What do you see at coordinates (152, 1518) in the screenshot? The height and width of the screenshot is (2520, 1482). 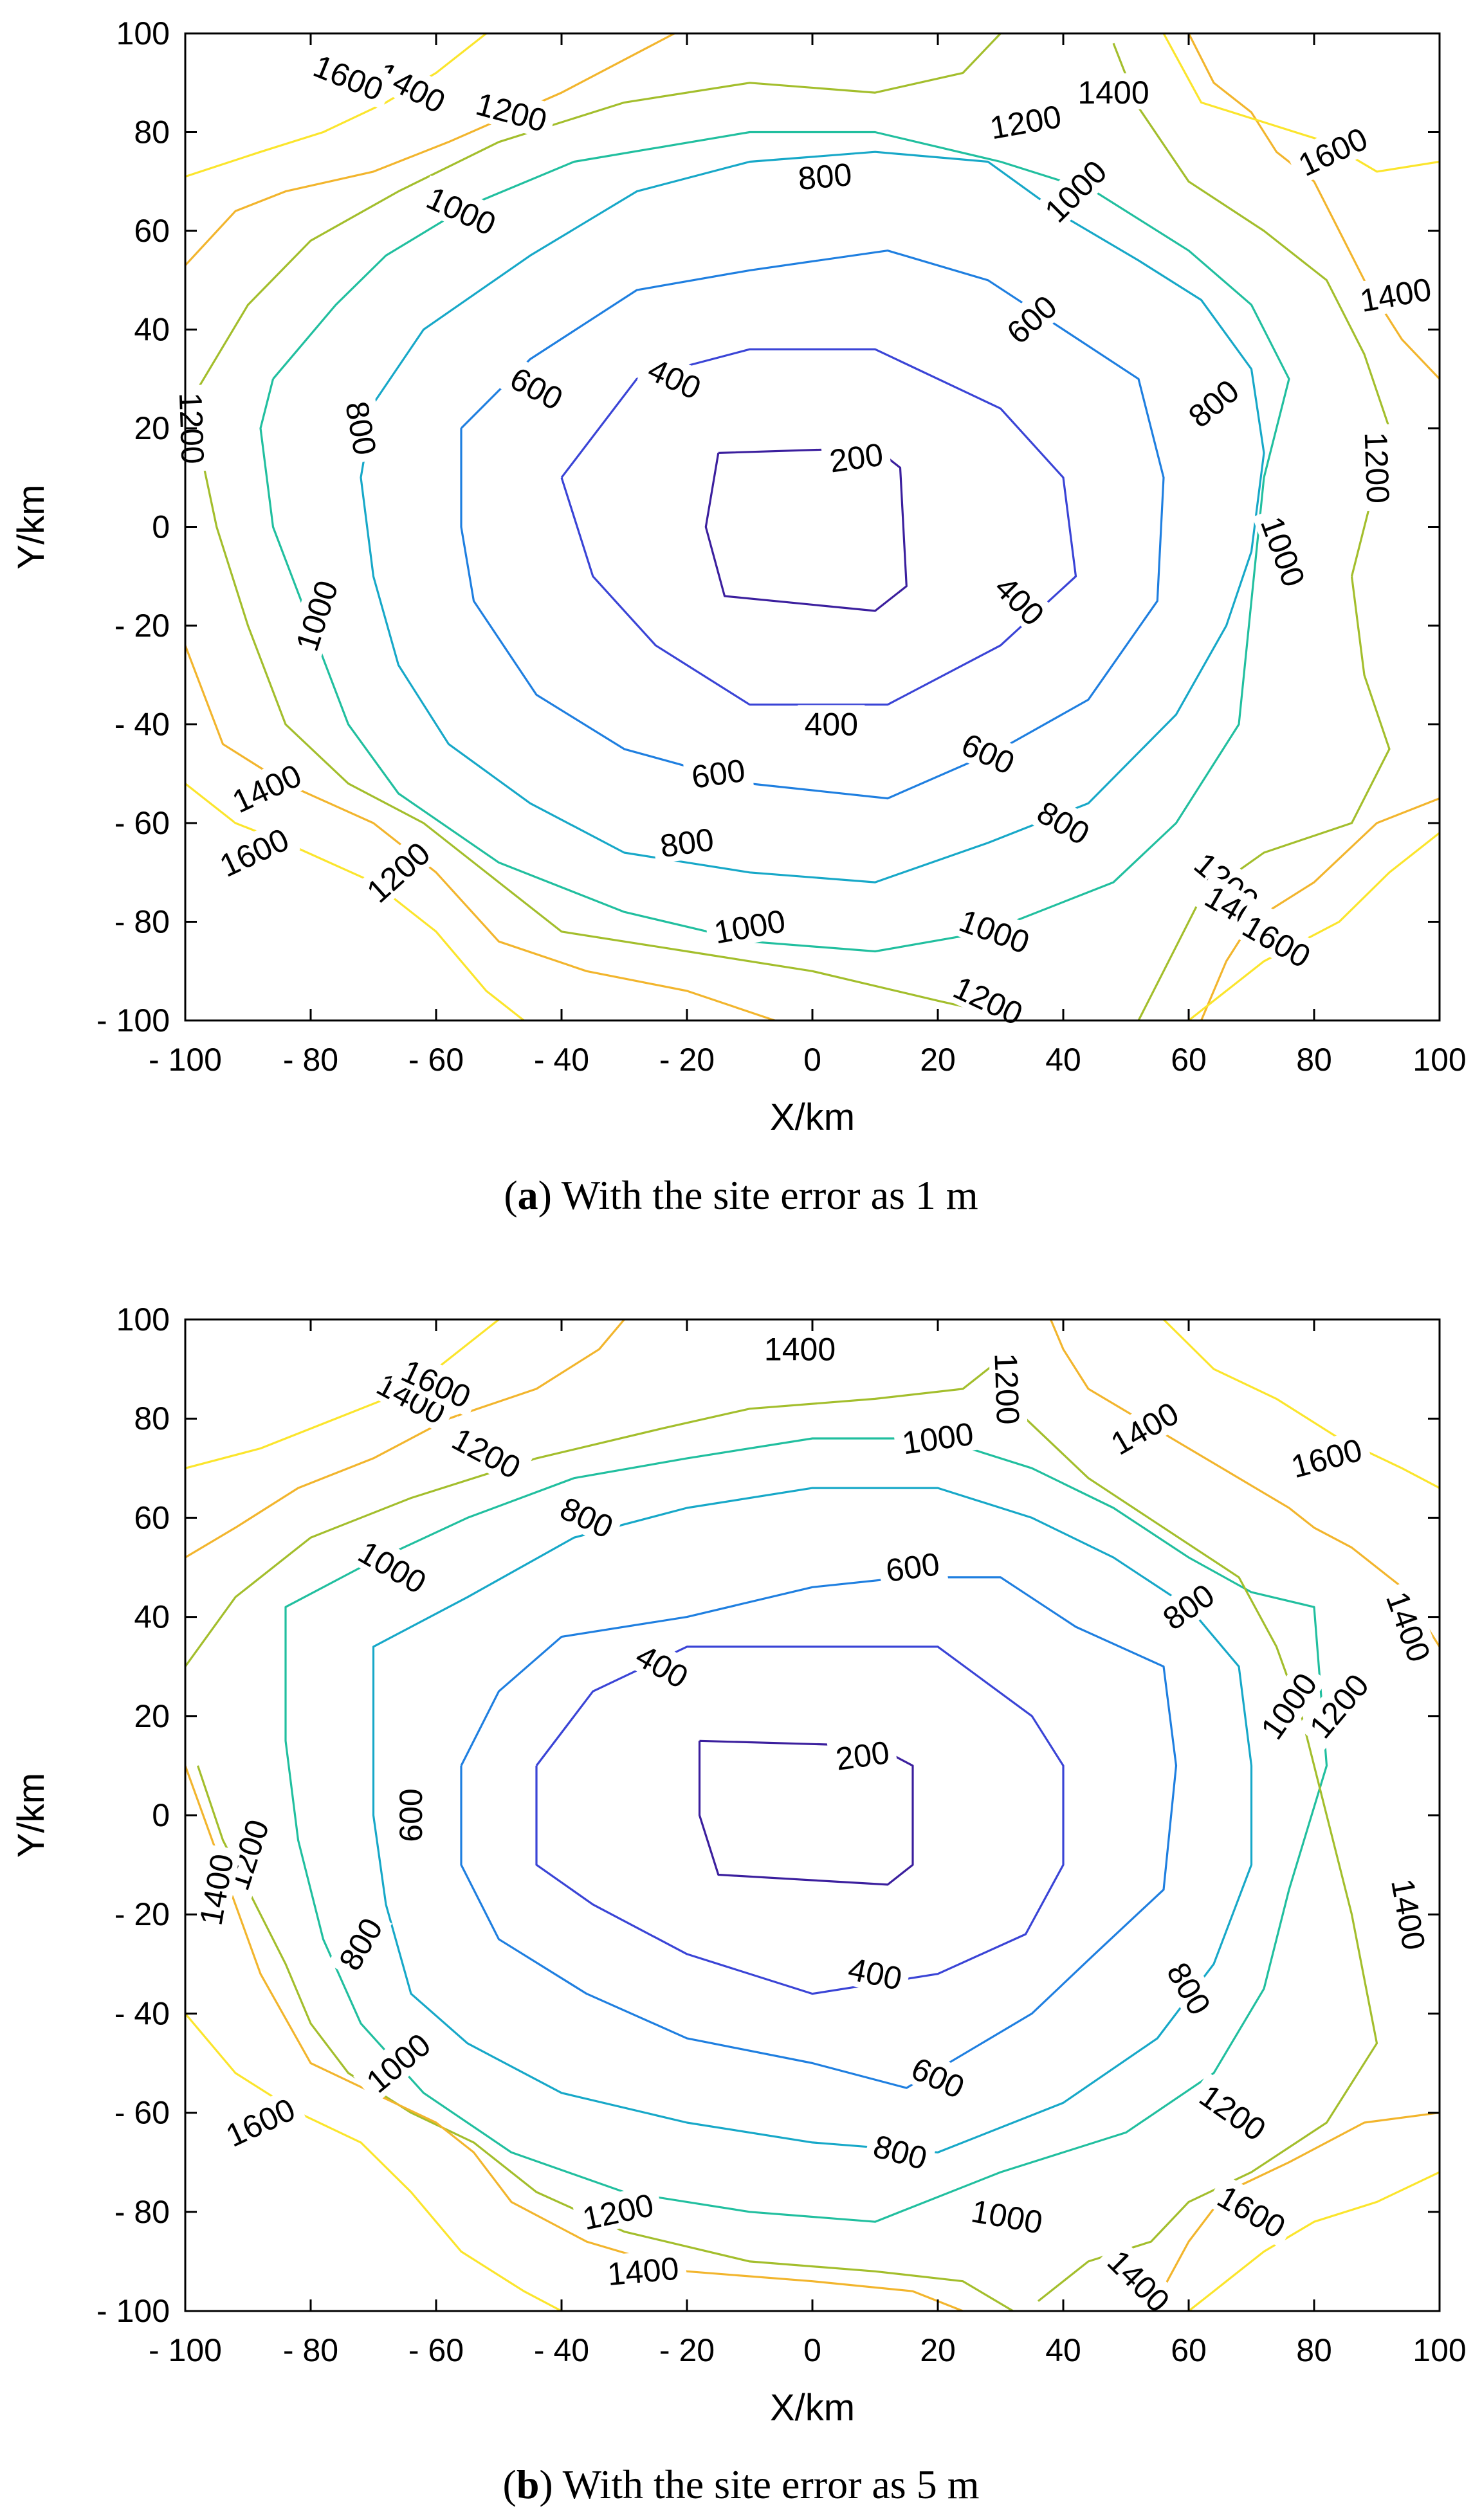 I see `y-tick-label: 60` at bounding box center [152, 1518].